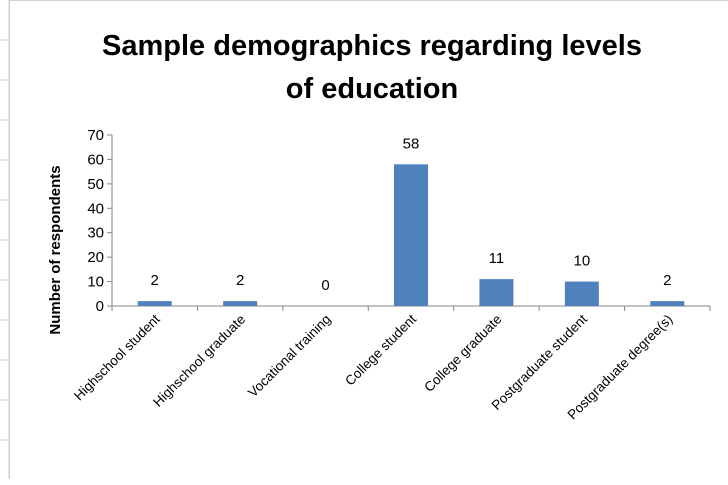 This screenshot has width=728, height=485. I want to click on x-tick-label: College graduate, so click(462, 353).